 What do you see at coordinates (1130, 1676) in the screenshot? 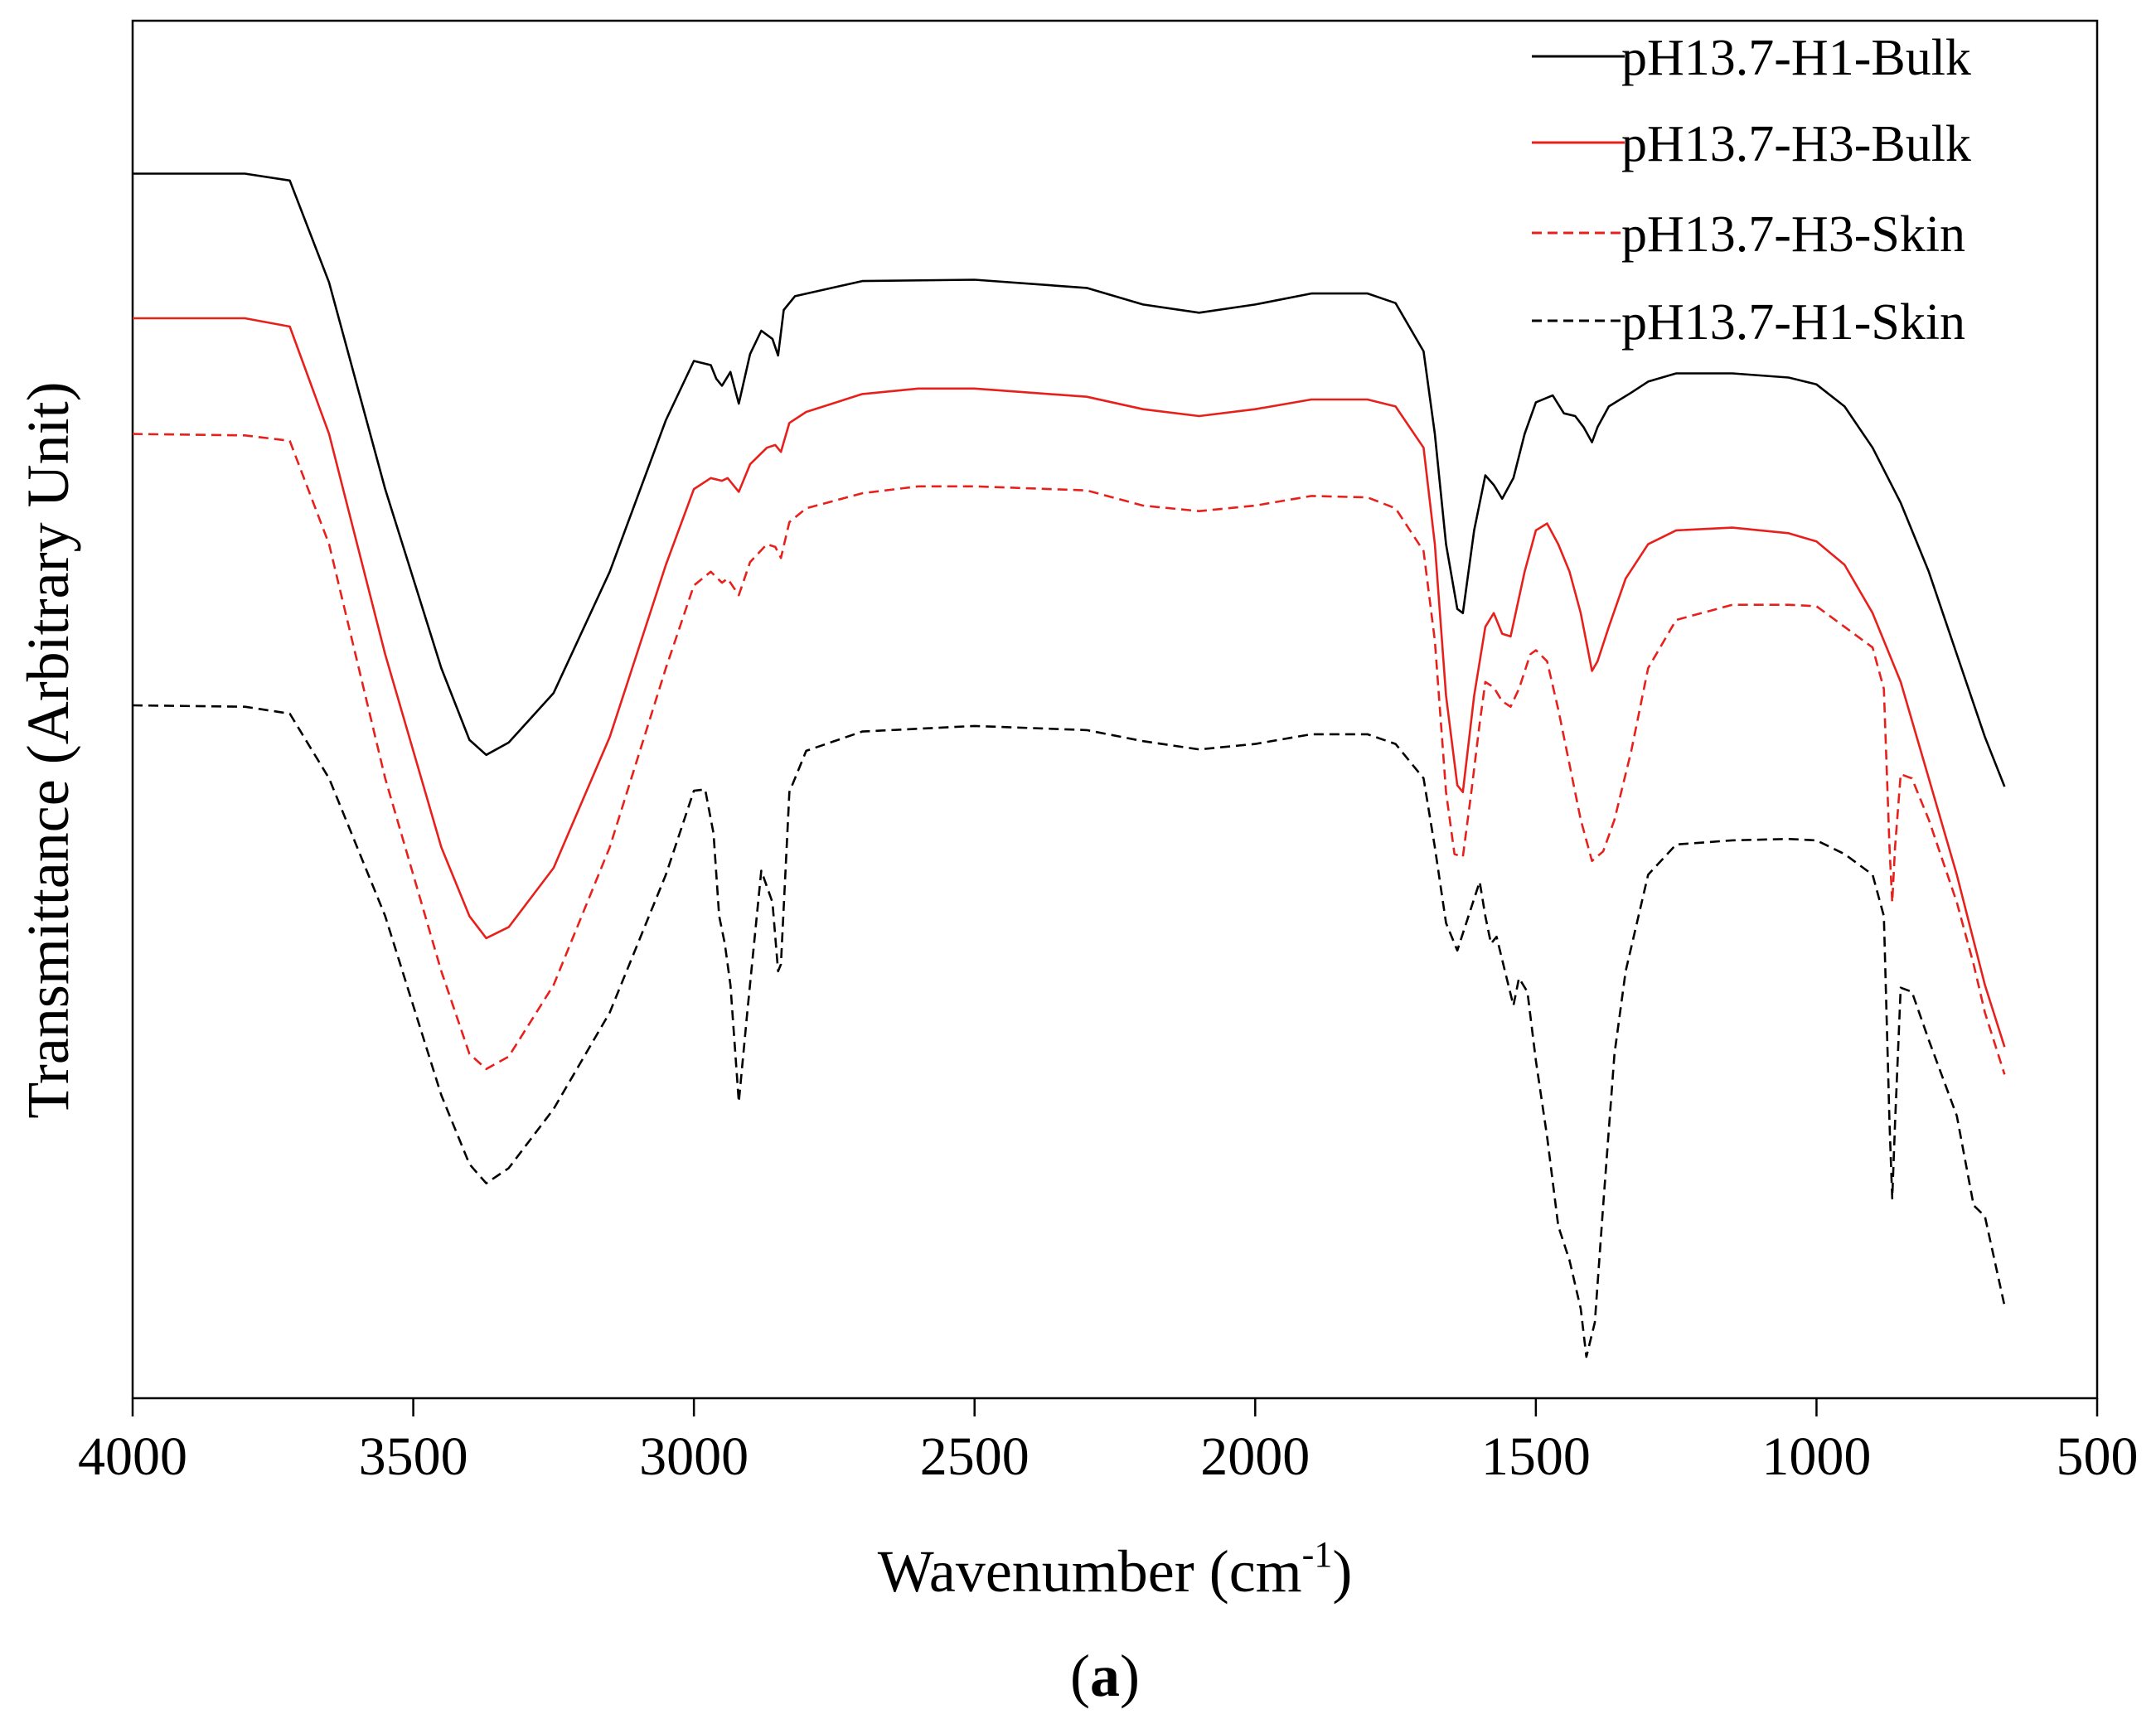
I see `caption-close: )` at bounding box center [1130, 1676].